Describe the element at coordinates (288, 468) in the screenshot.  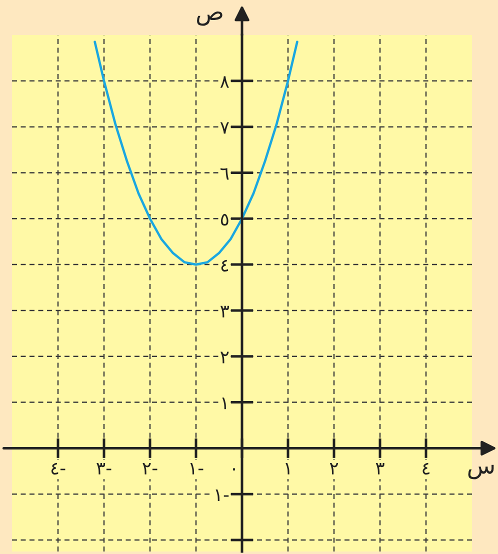
I see `x-tick-label: ١` at that location.